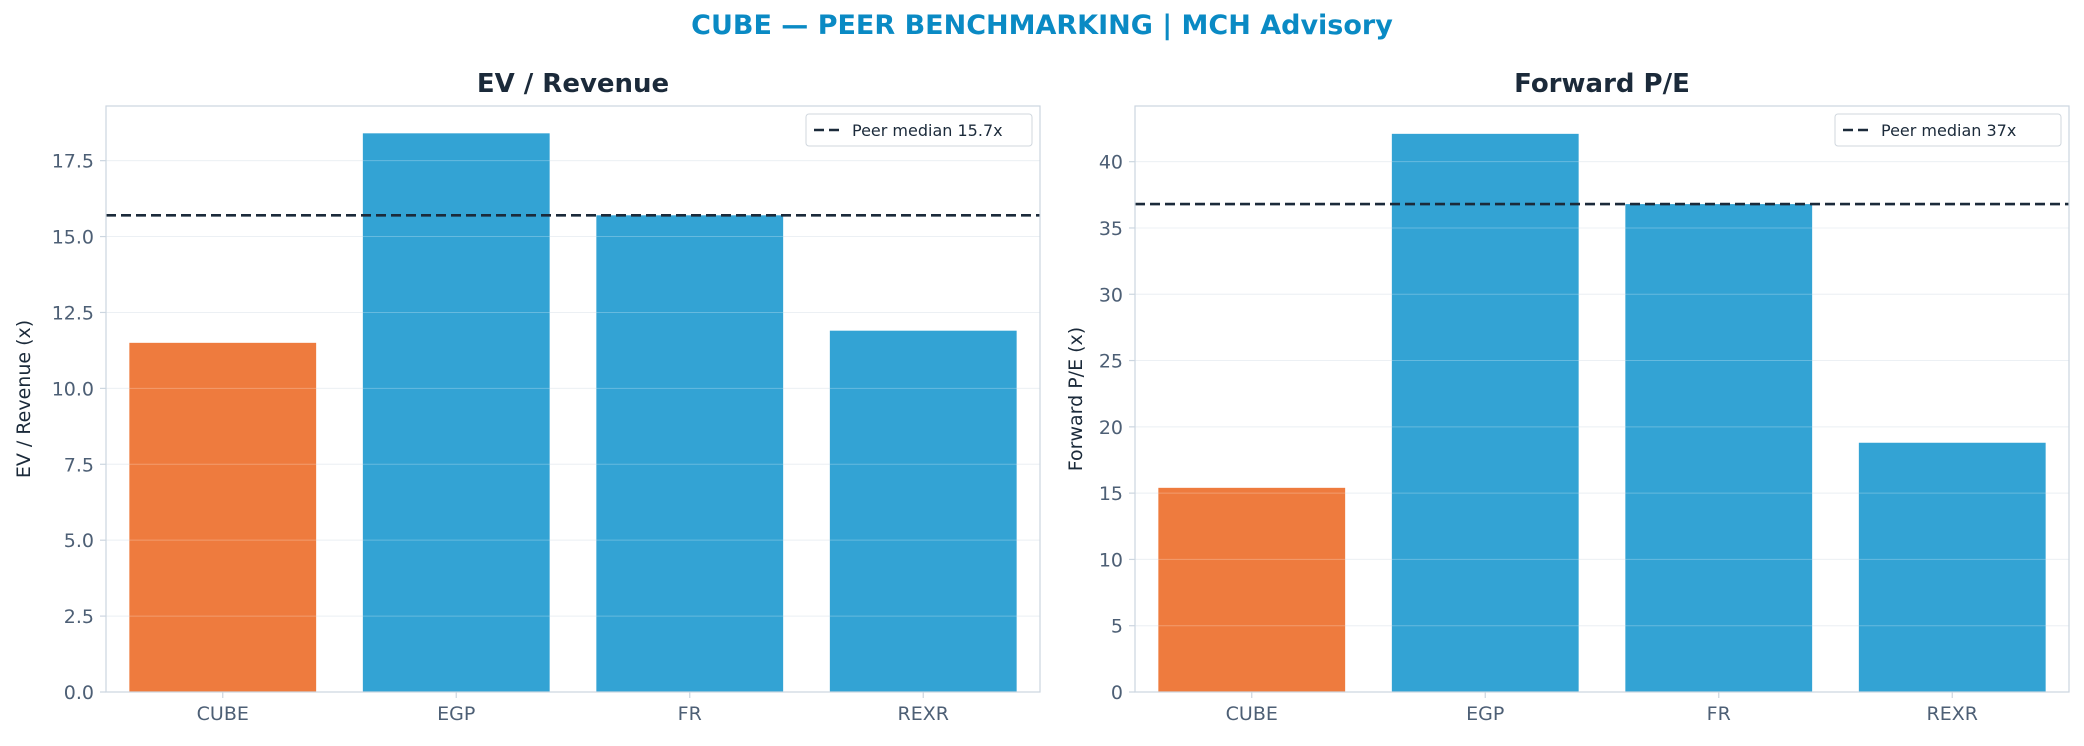  Describe the element at coordinates (73, 162) in the screenshot. I see `y-tick-label: 17.5` at that location.